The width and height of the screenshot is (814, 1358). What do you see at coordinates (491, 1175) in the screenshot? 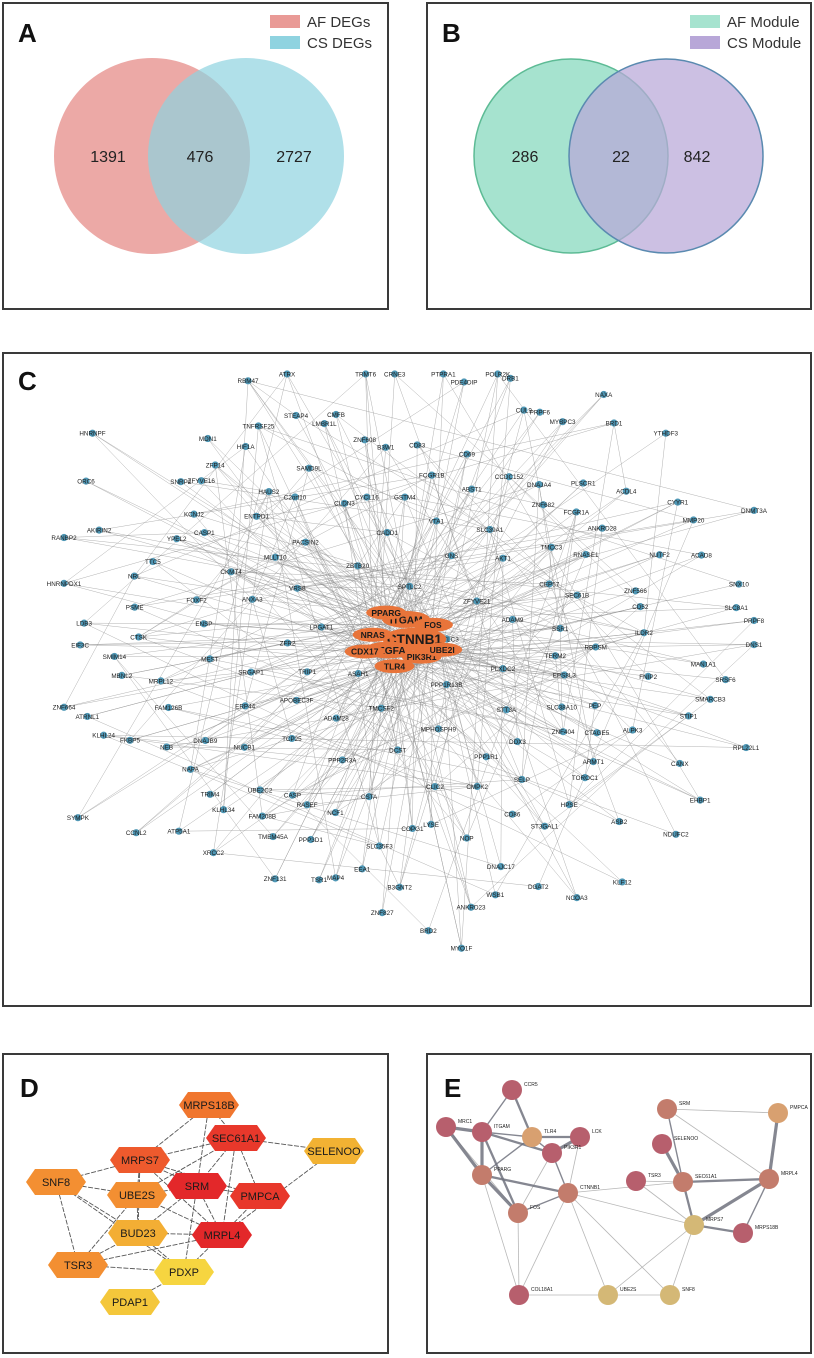
I see `string-node-pparg: PPARG` at bounding box center [491, 1175].